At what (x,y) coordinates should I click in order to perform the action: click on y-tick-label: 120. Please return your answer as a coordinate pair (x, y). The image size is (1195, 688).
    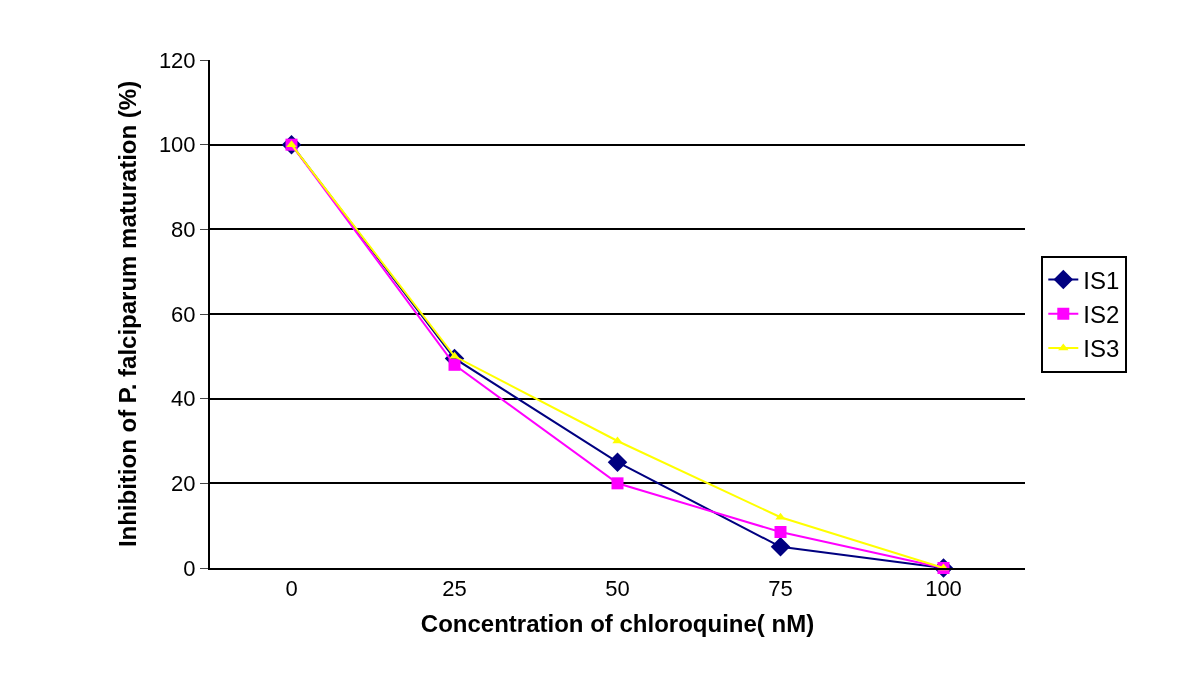
    Looking at the image, I should click on (177, 60).